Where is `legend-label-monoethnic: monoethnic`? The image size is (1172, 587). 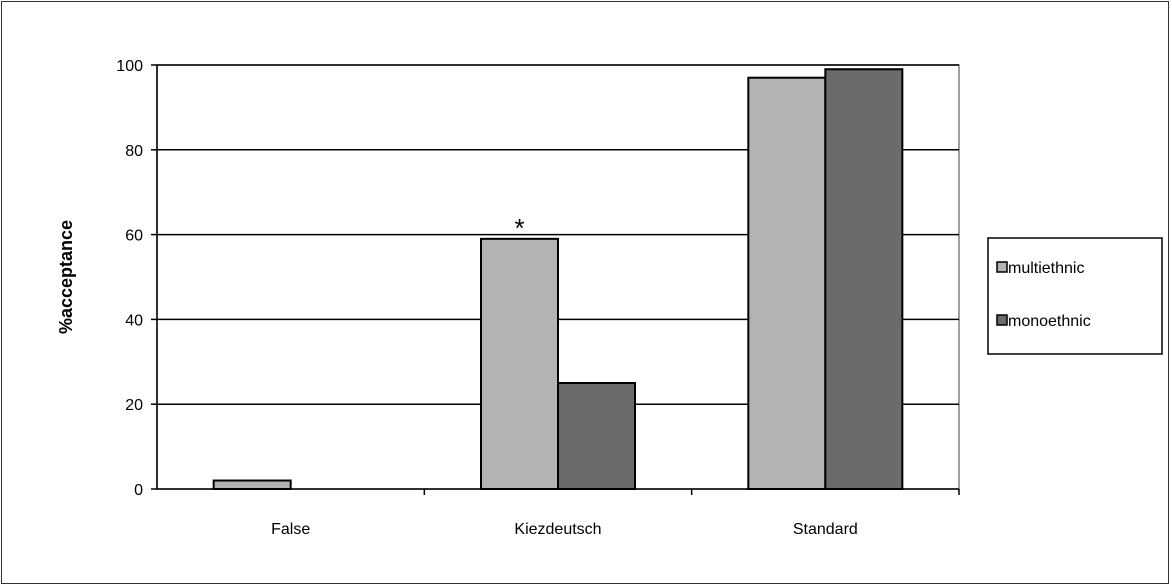 legend-label-monoethnic: monoethnic is located at coordinates (1049, 321).